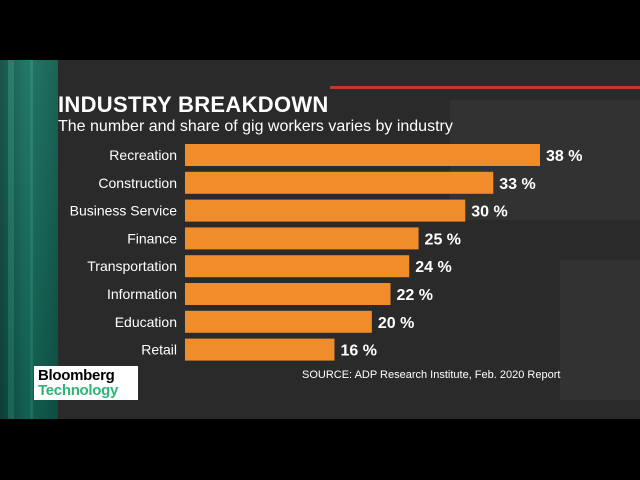 This screenshot has height=480, width=640. What do you see at coordinates (325, 210) in the screenshot?
I see `bar-business-service` at bounding box center [325, 210].